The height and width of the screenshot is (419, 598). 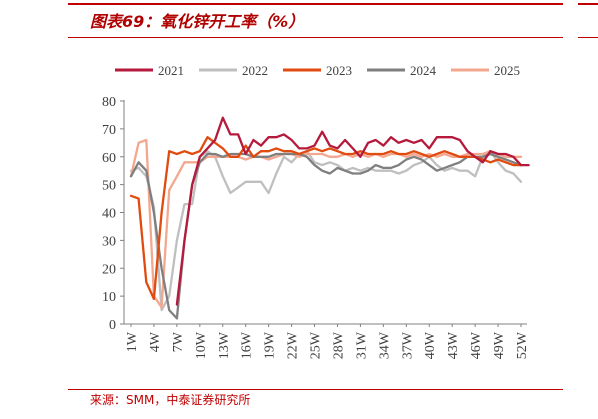 I want to click on y-tick-label: 60, so click(x=109, y=158).